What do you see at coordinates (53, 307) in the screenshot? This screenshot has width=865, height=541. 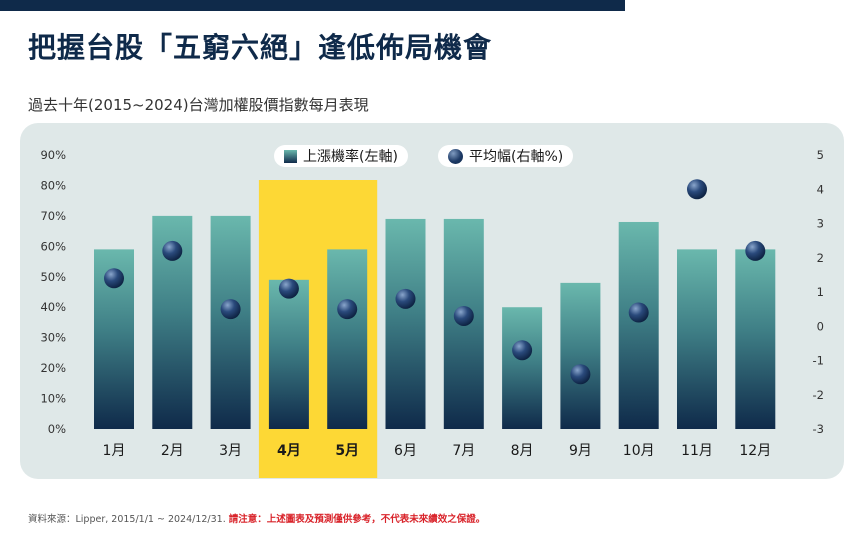 I see `y-left-tick-label: 40%` at bounding box center [53, 307].